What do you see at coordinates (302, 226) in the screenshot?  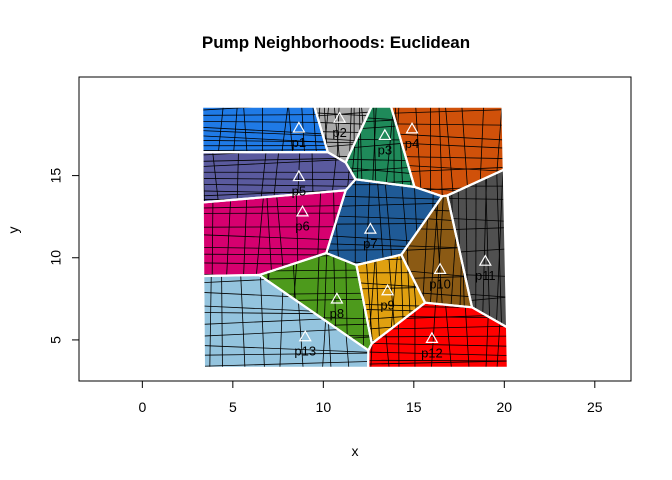 I see `pump-label-p6: p6` at bounding box center [302, 226].